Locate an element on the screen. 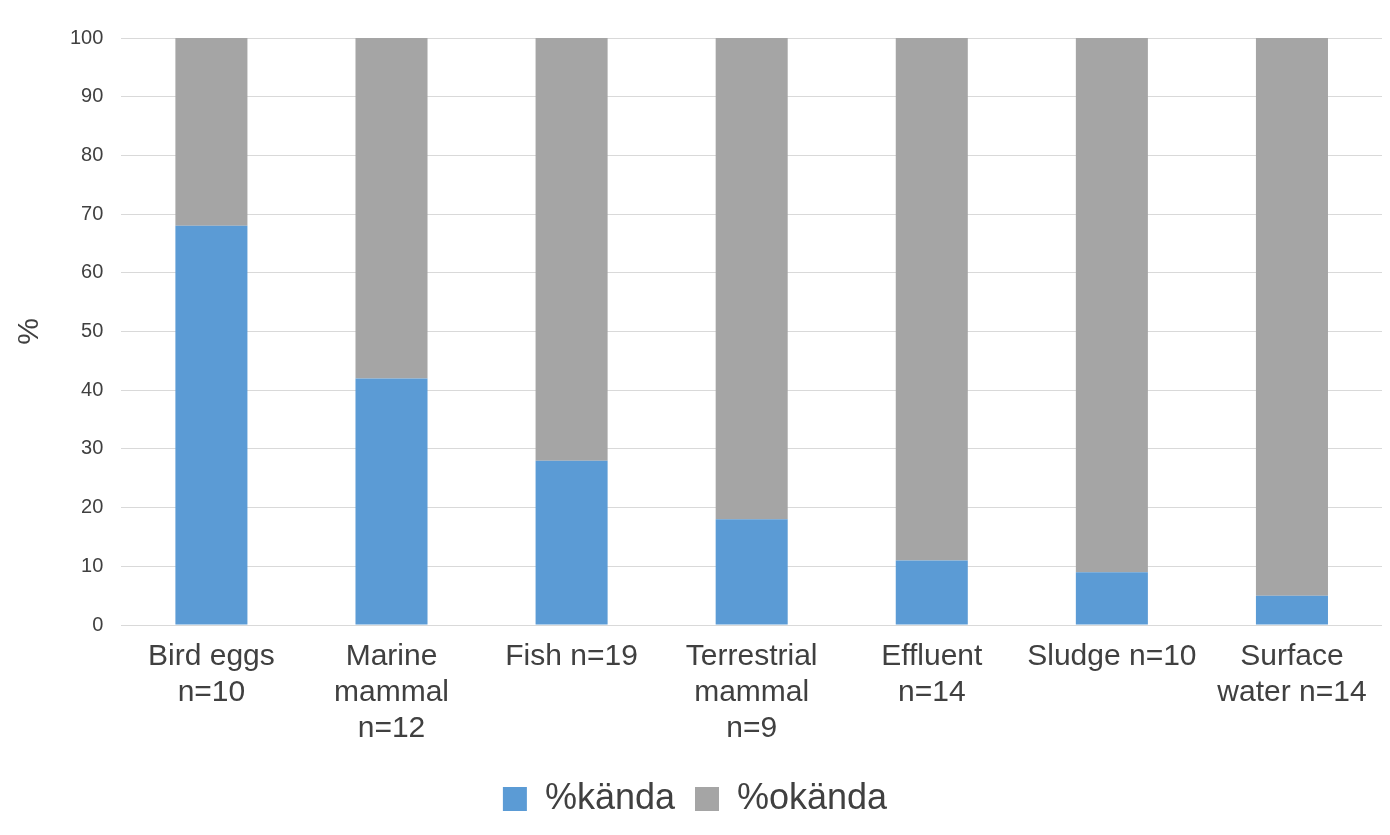 The image size is (1390, 835). y-tick-label: 80 is located at coordinates (92, 153).